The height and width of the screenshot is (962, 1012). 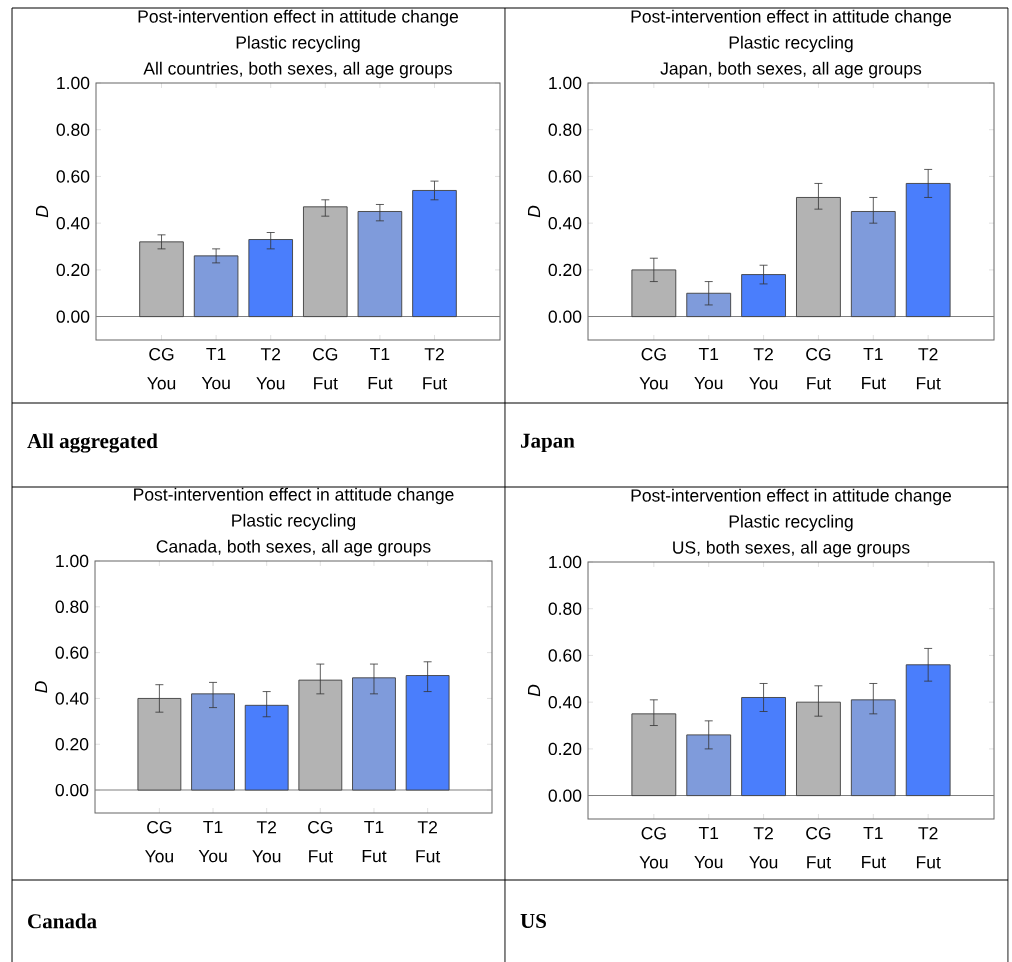 What do you see at coordinates (62, 921) in the screenshot?
I see `text: Canada` at bounding box center [62, 921].